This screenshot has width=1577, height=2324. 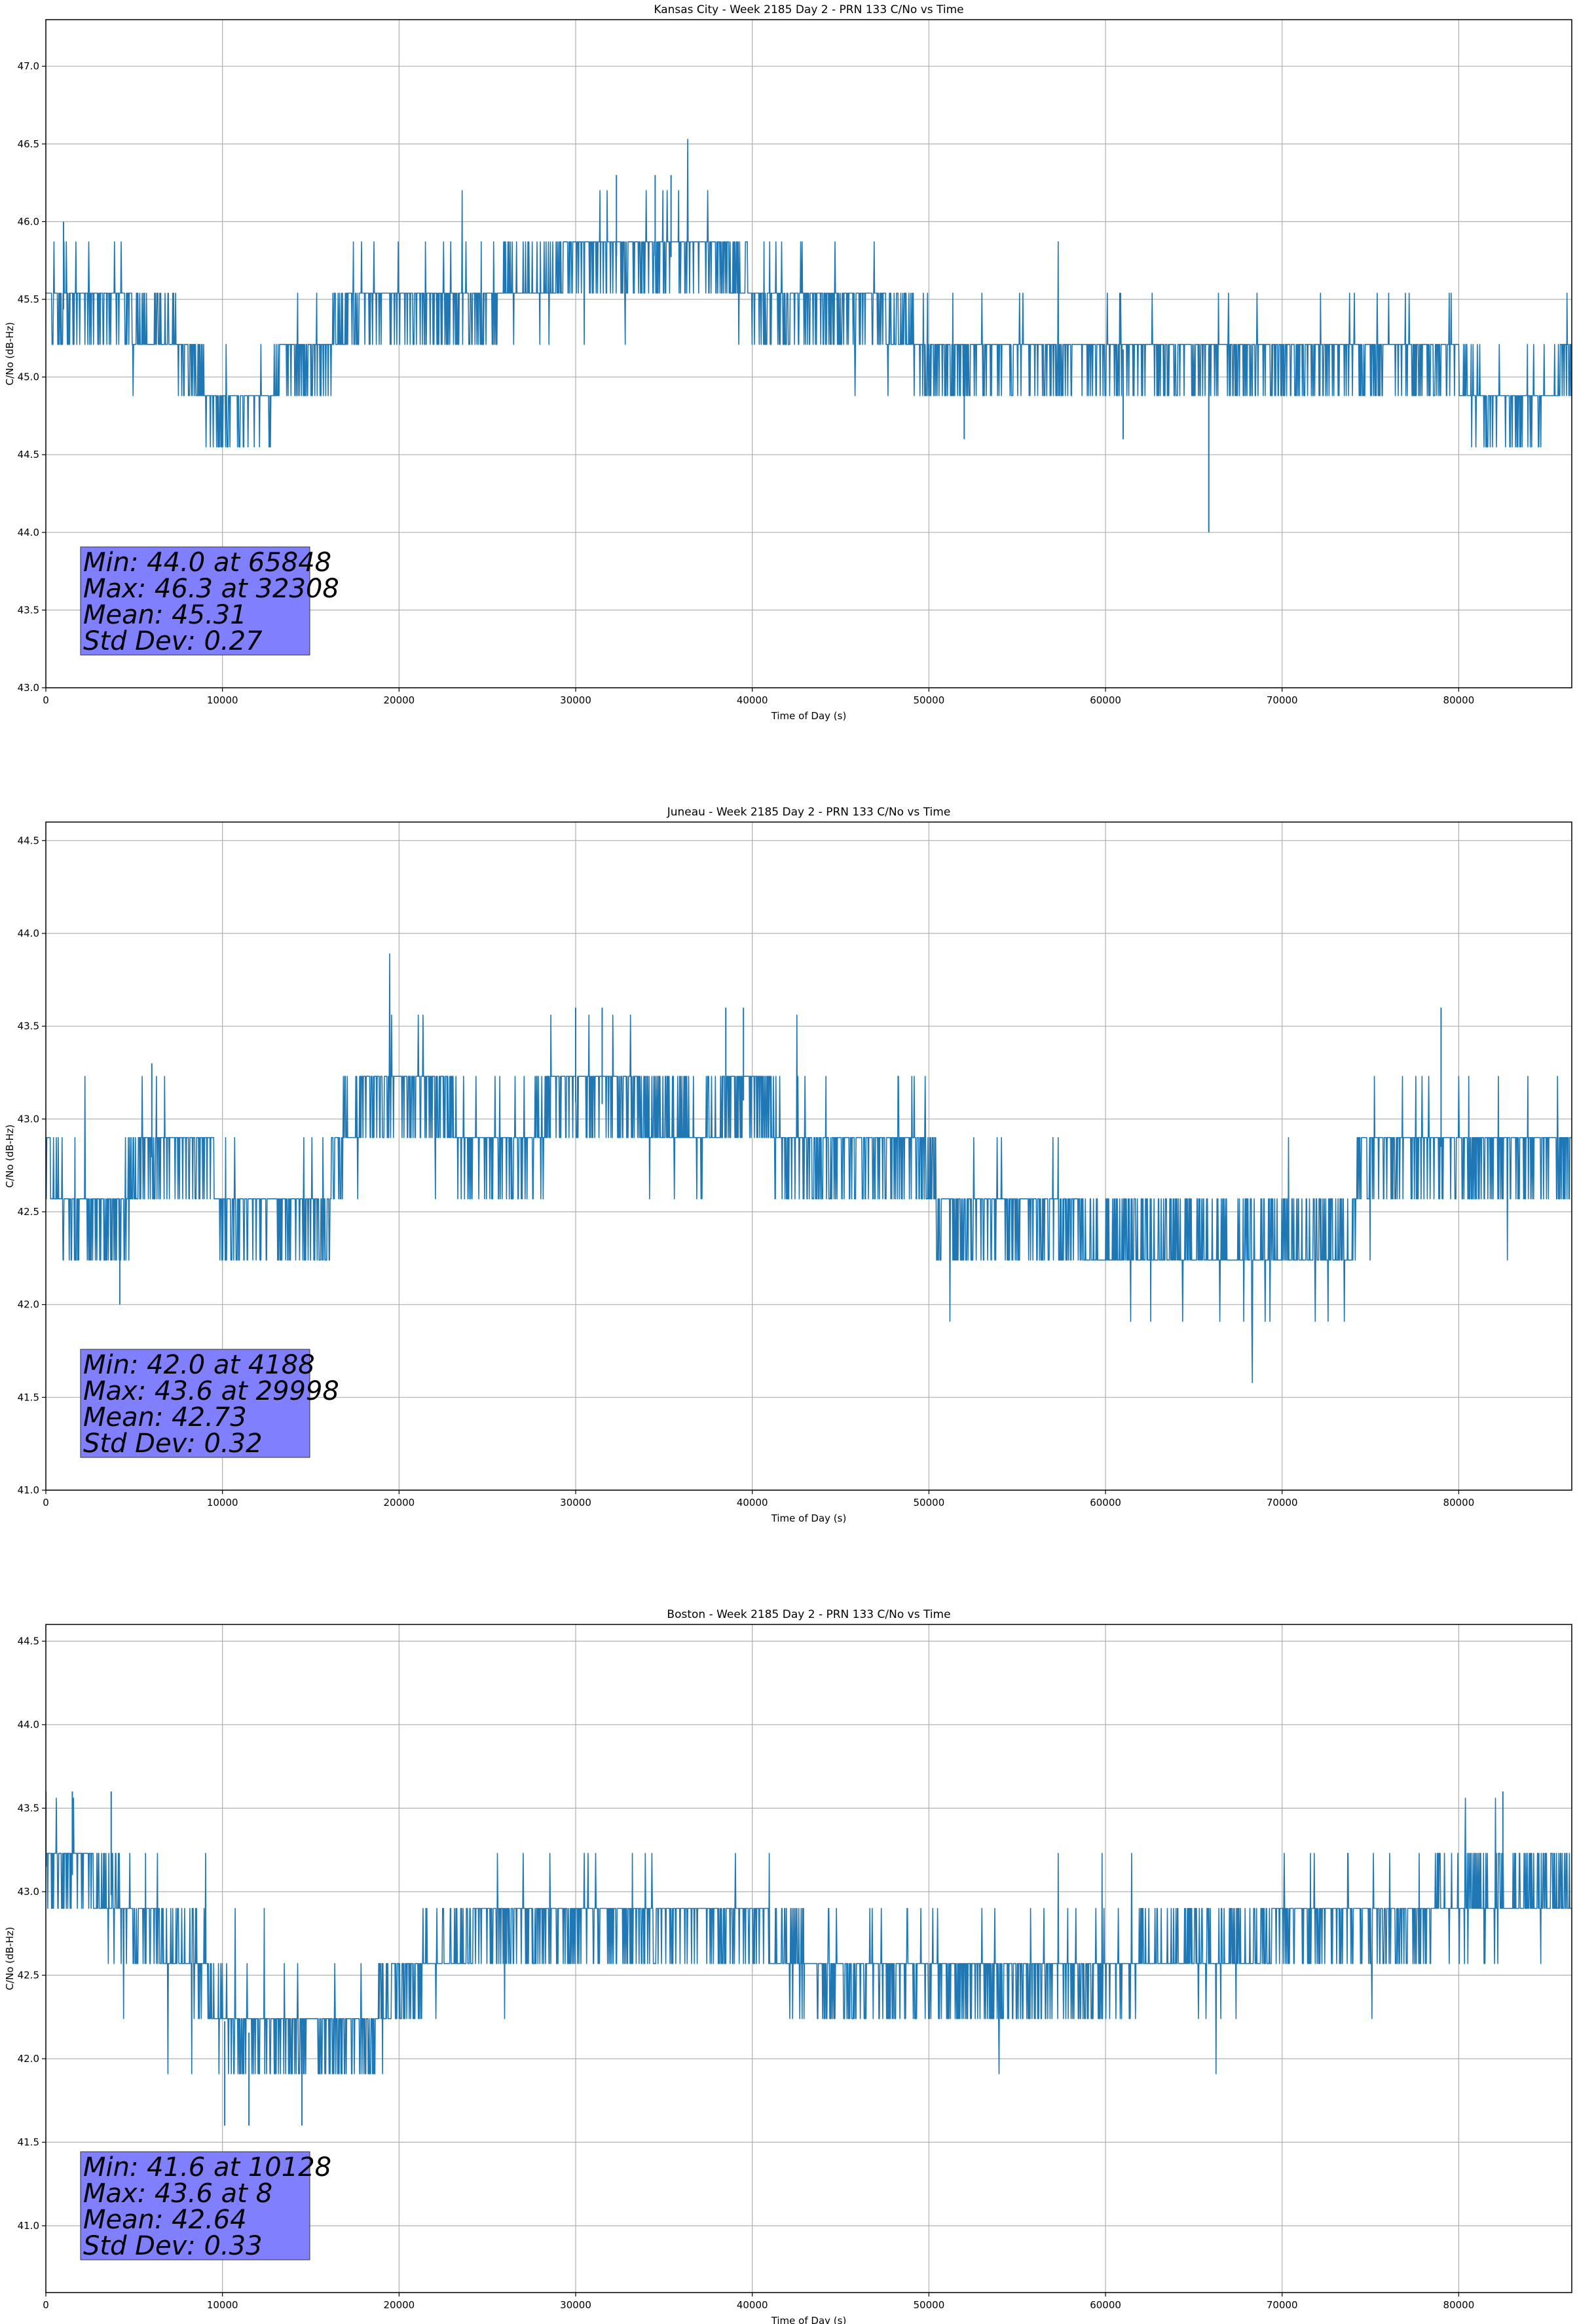 What do you see at coordinates (177, 2194) in the screenshot?
I see `stat-max: Max: 43.6 at 8` at bounding box center [177, 2194].